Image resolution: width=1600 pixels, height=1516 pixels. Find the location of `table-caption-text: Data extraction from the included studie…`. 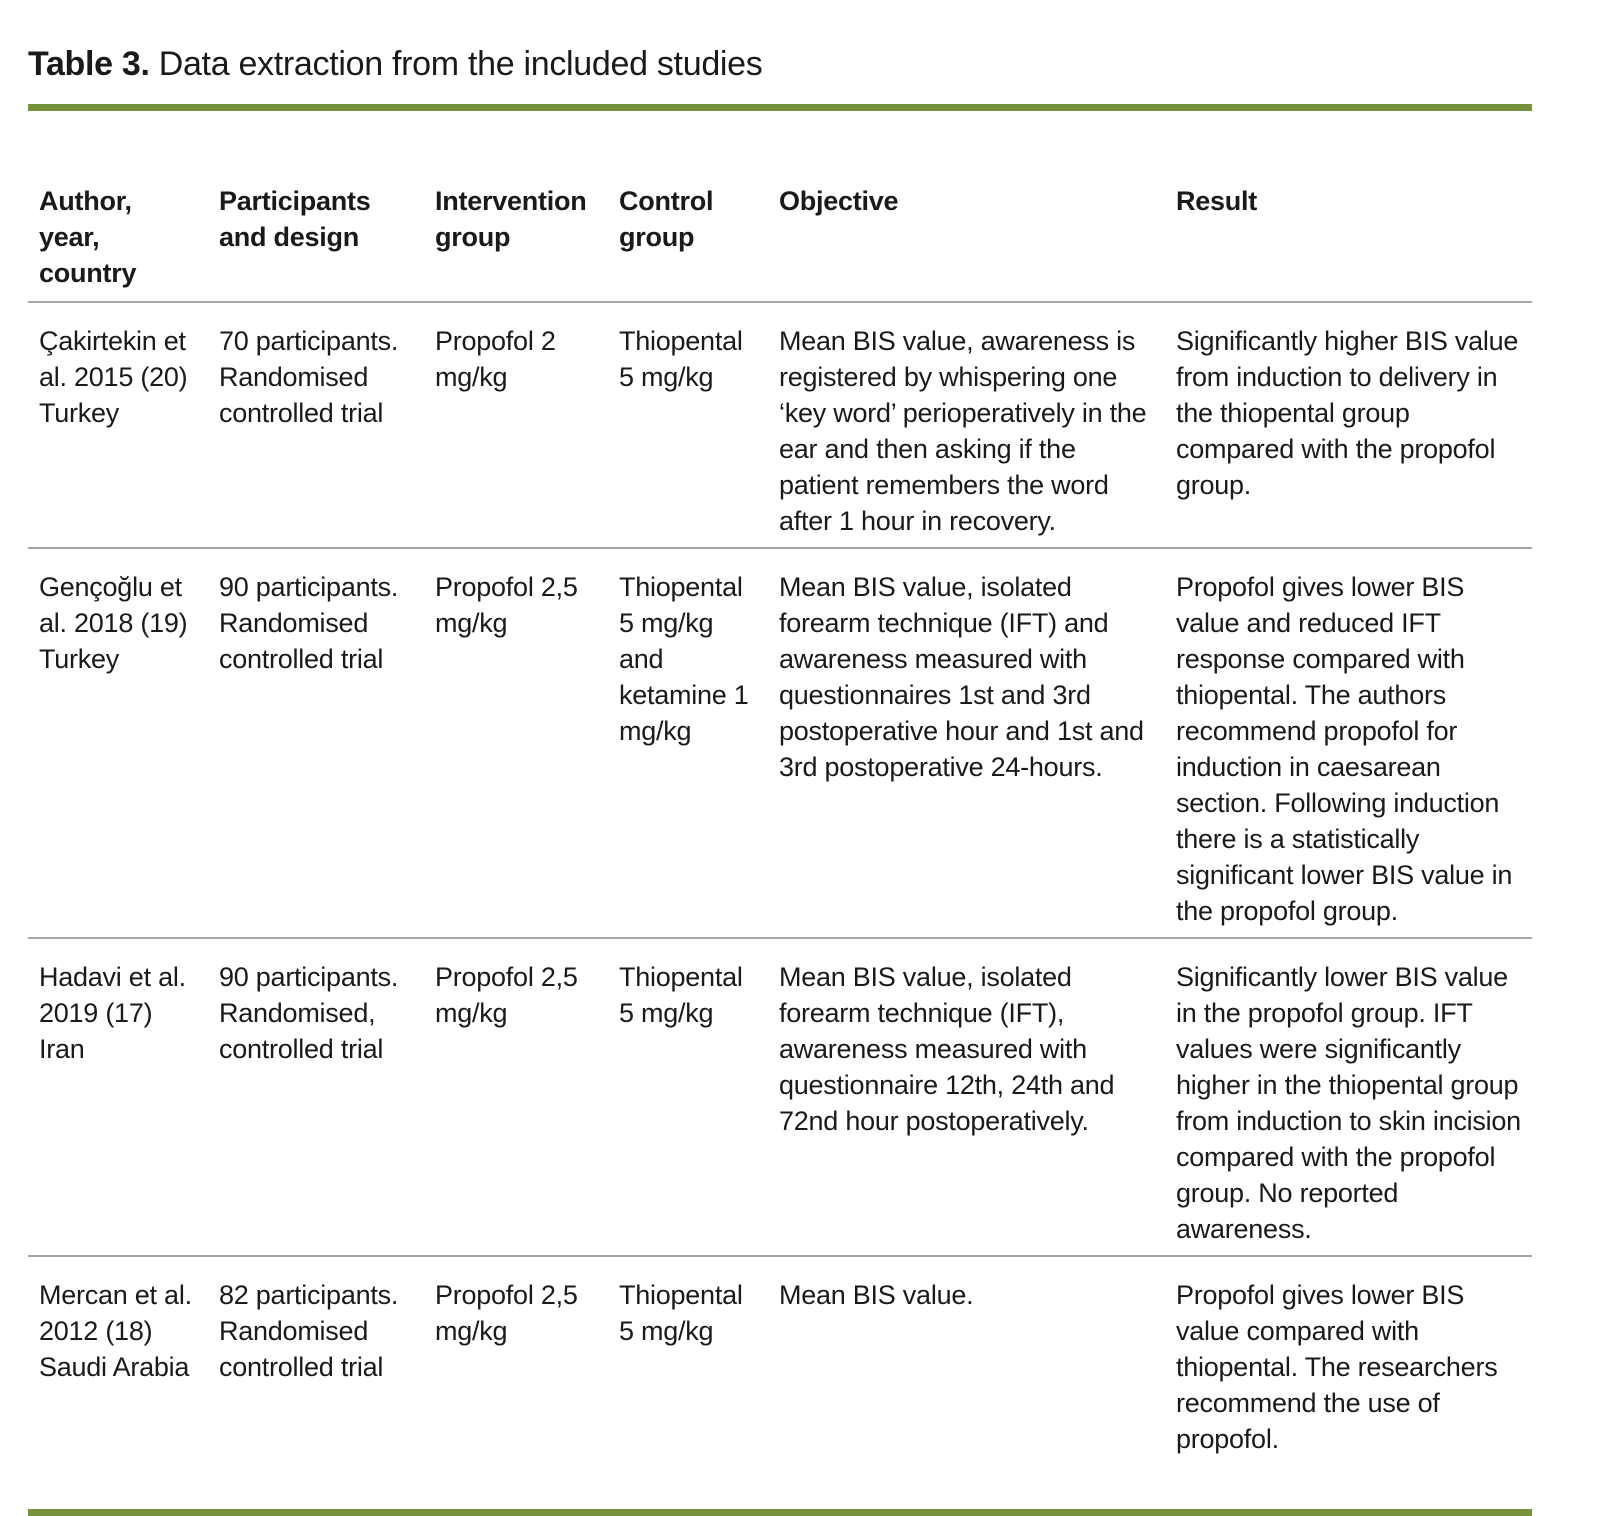

table-caption-text: Data extraction from the included studie… is located at coordinates (460, 64).